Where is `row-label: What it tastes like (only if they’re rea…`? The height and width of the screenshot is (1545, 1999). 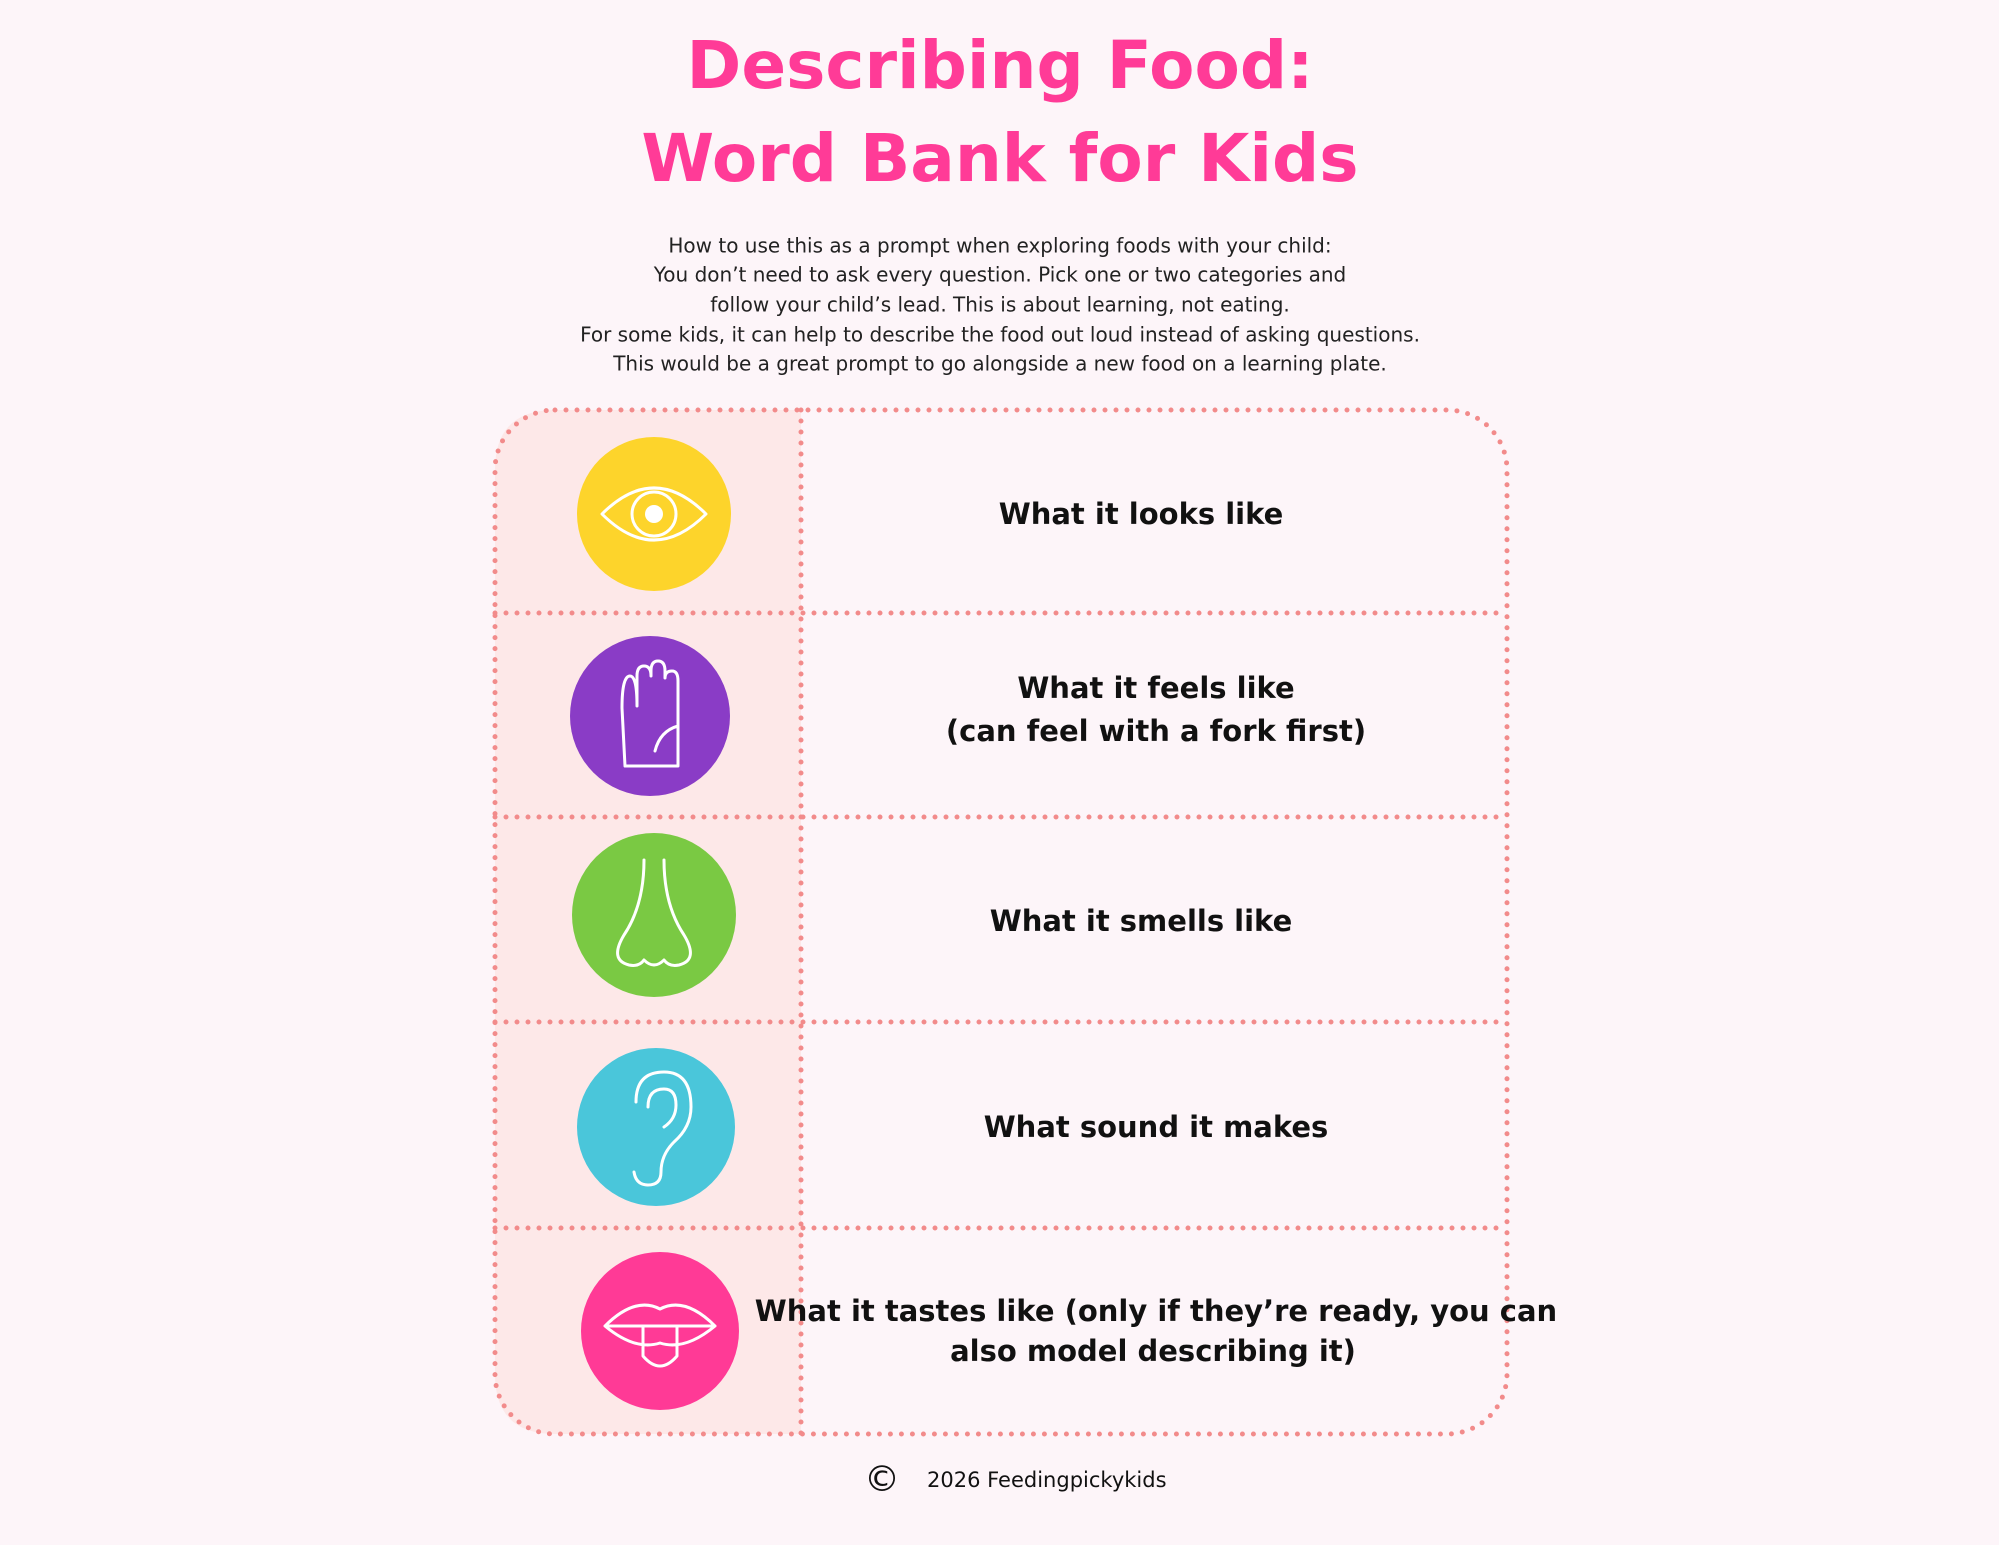 row-label: What it tastes like (only if they’re rea… is located at coordinates (1156, 1311).